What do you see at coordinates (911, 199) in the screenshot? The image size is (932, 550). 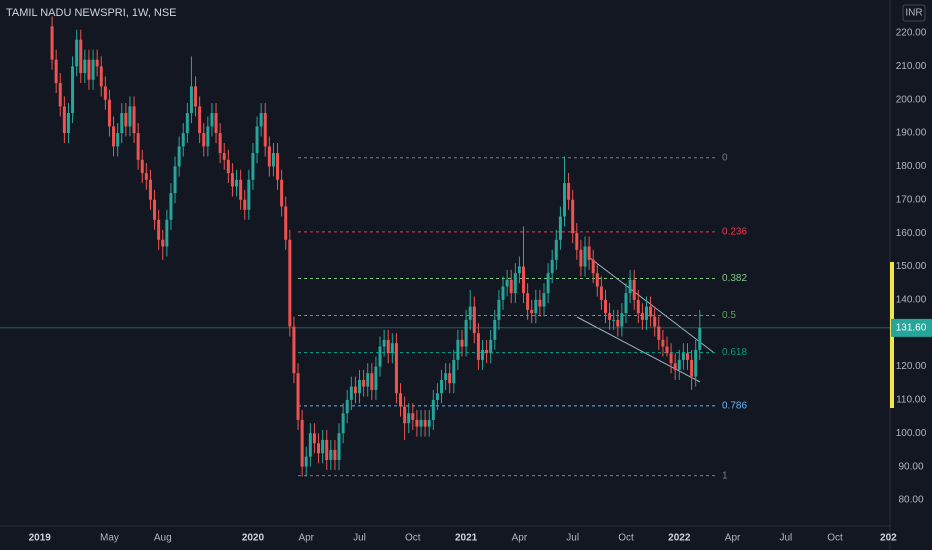 I see `y-tick-label: 170.00` at bounding box center [911, 199].